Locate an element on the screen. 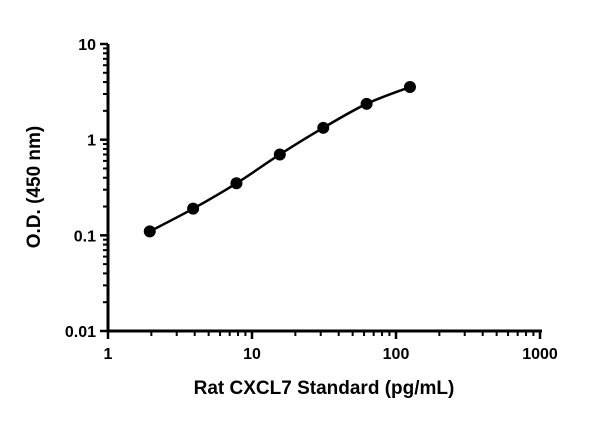  x-tick-label: 10 is located at coordinates (252, 354).